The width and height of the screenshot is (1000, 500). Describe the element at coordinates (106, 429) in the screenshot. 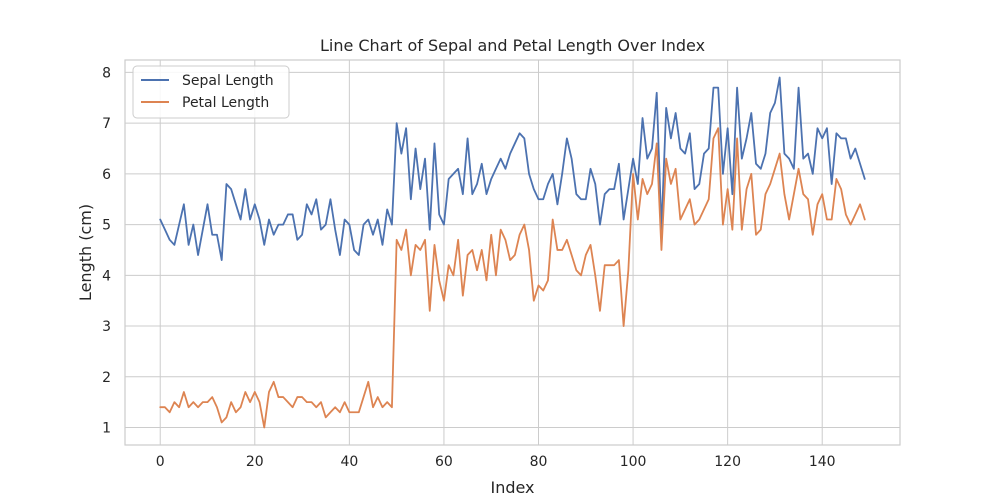

I see `y-tick-label: 1` at that location.